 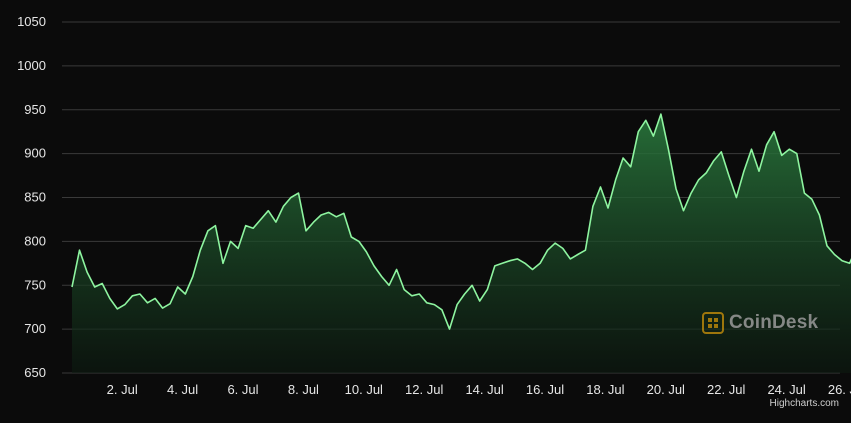 What do you see at coordinates (182, 389) in the screenshot?
I see `x-tick-label: 4. Jul` at bounding box center [182, 389].